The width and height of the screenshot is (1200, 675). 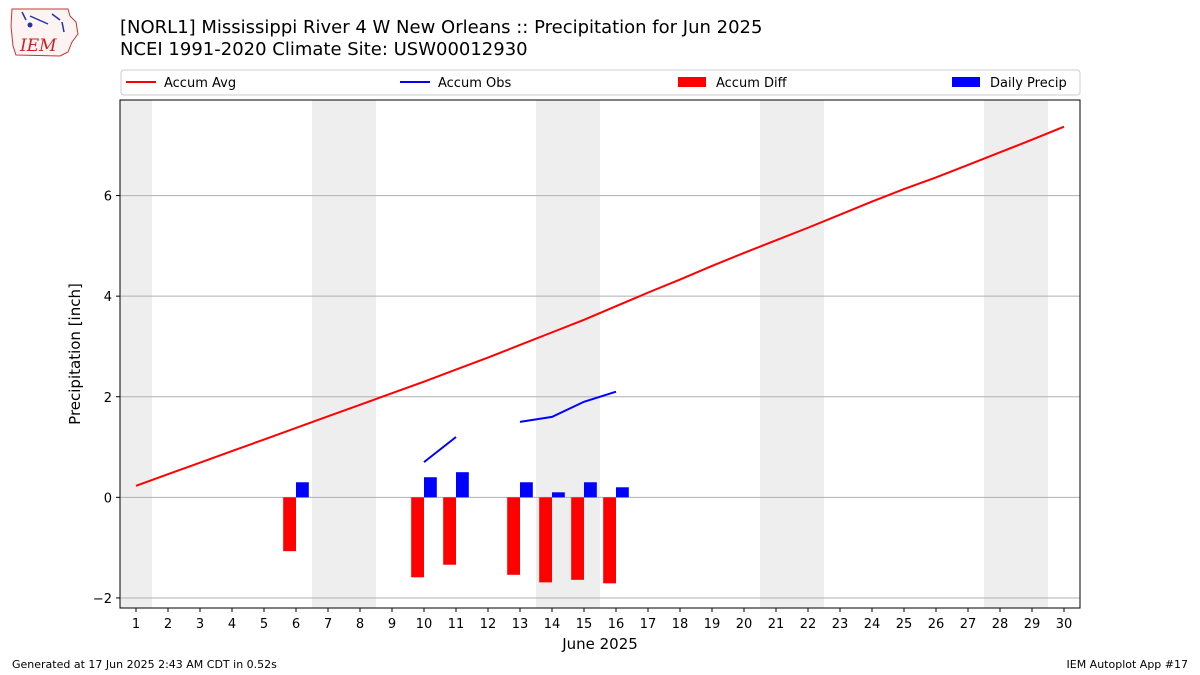 What do you see at coordinates (264, 624) in the screenshot?
I see `x-tick-label: 5` at bounding box center [264, 624].